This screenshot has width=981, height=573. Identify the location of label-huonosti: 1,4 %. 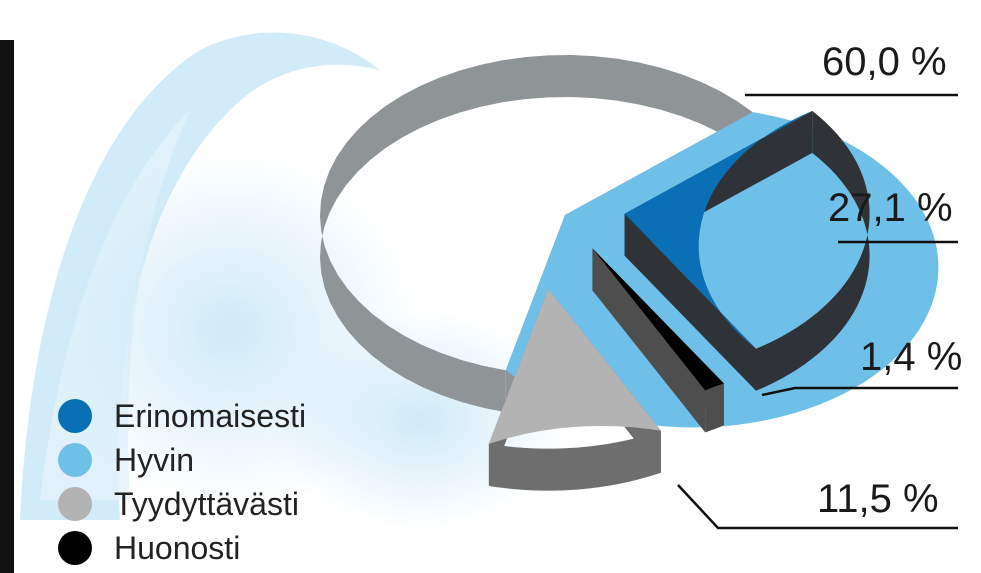
(911, 357).